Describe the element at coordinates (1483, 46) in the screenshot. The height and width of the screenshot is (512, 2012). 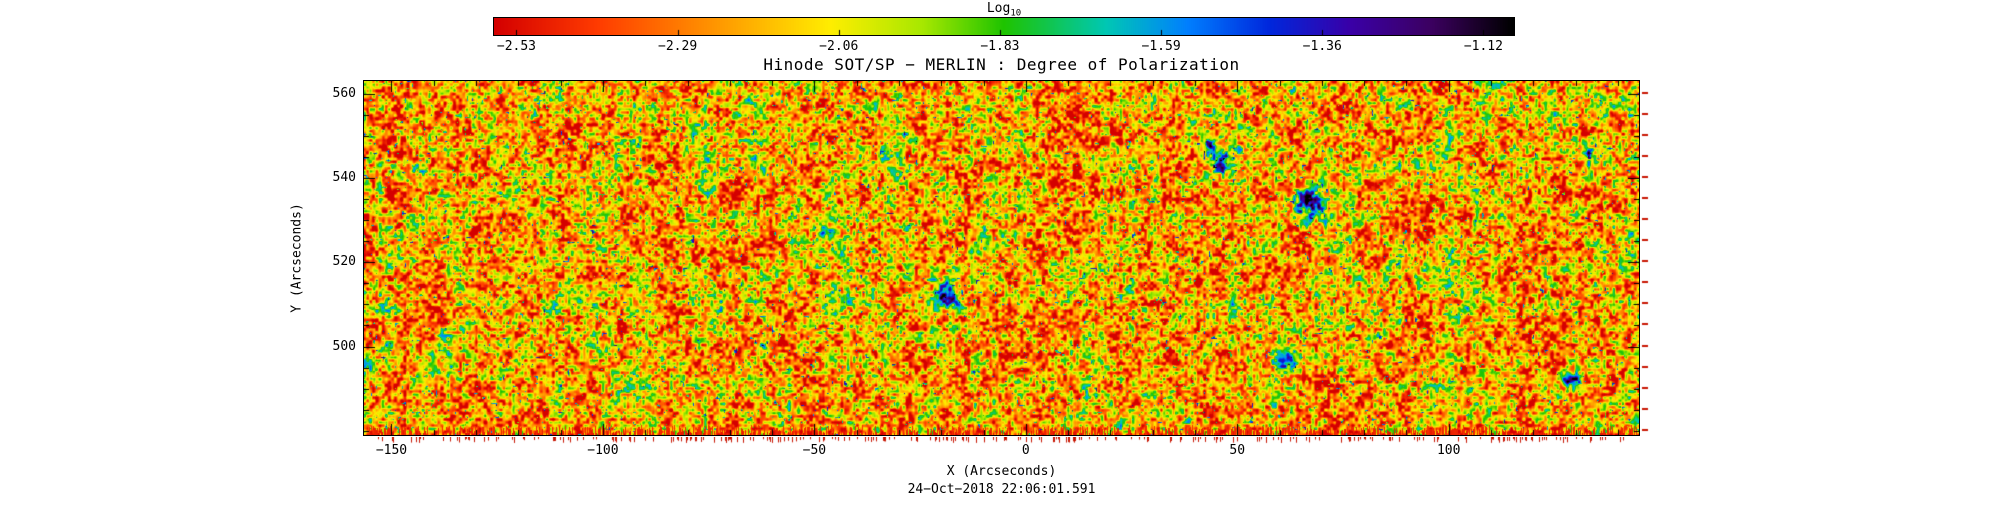
I see `colorbar-tick-label: −1.12` at that location.